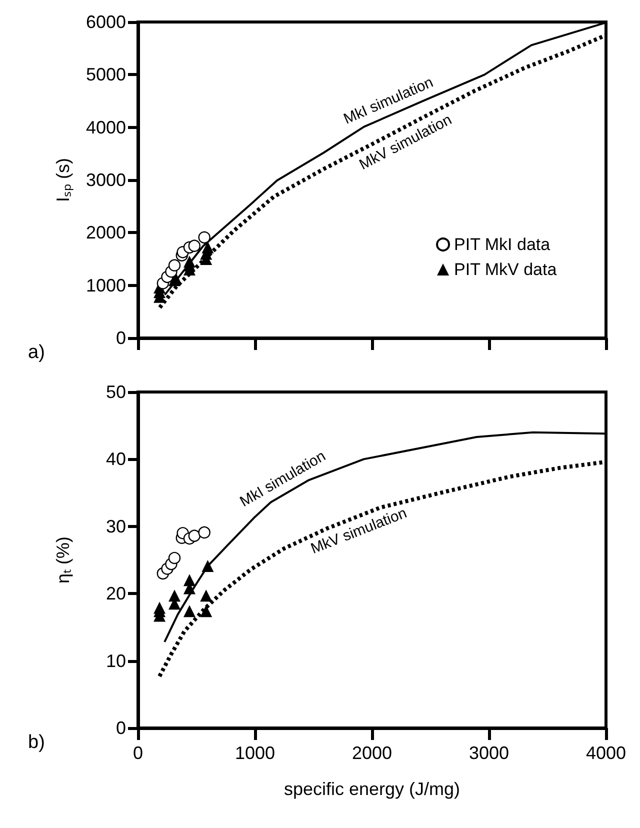  I want to click on x-tick-label: 3000, so click(489, 753).